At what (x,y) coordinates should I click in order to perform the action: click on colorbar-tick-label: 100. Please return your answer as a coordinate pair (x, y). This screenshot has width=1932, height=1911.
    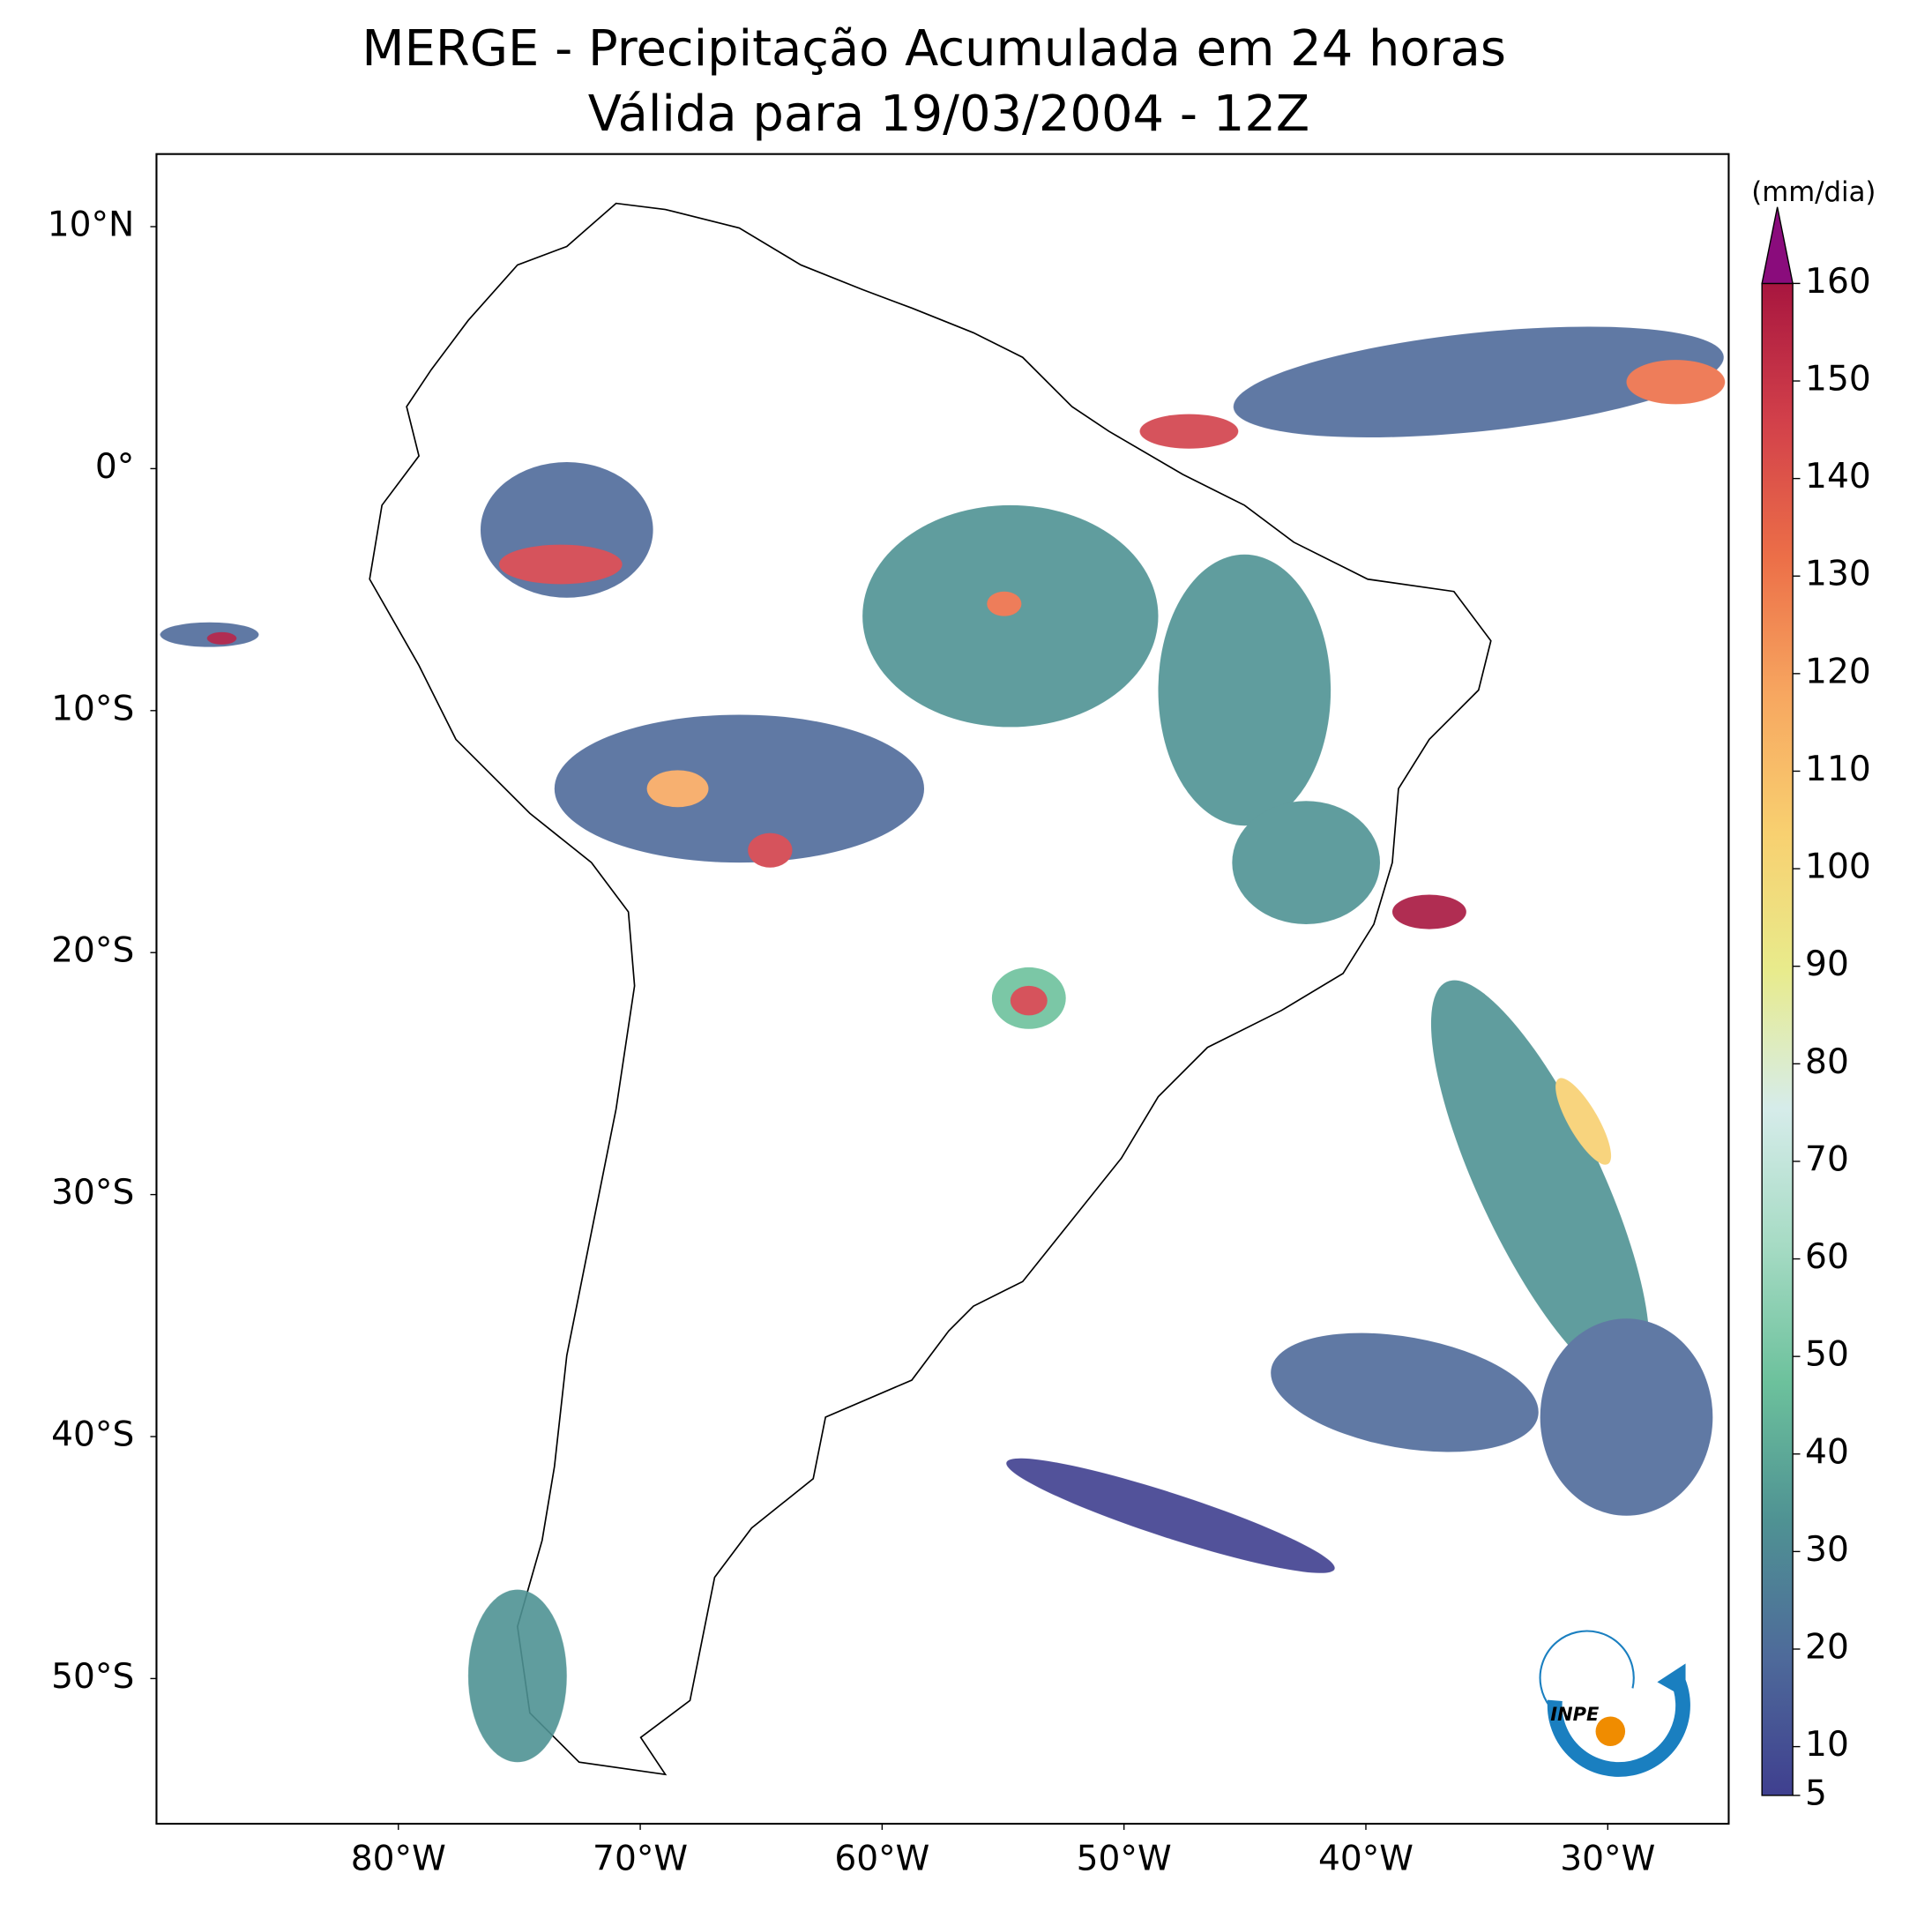
    Looking at the image, I should click on (1838, 867).